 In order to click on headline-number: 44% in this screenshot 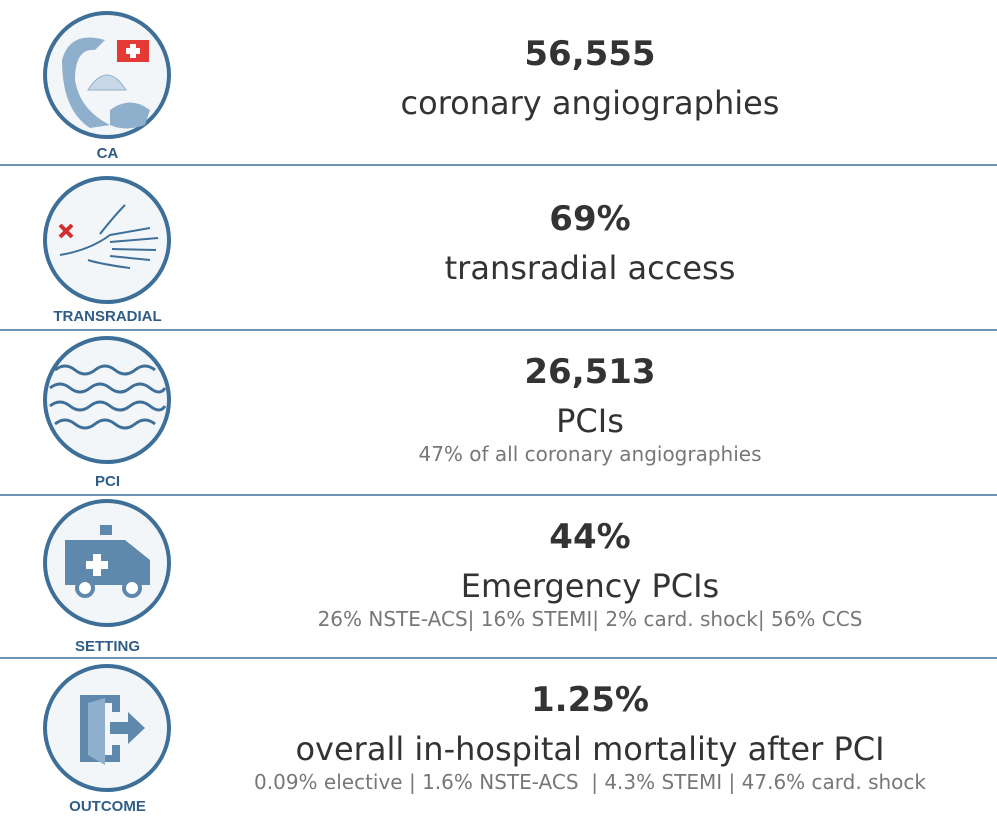, I will do `click(590, 537)`.